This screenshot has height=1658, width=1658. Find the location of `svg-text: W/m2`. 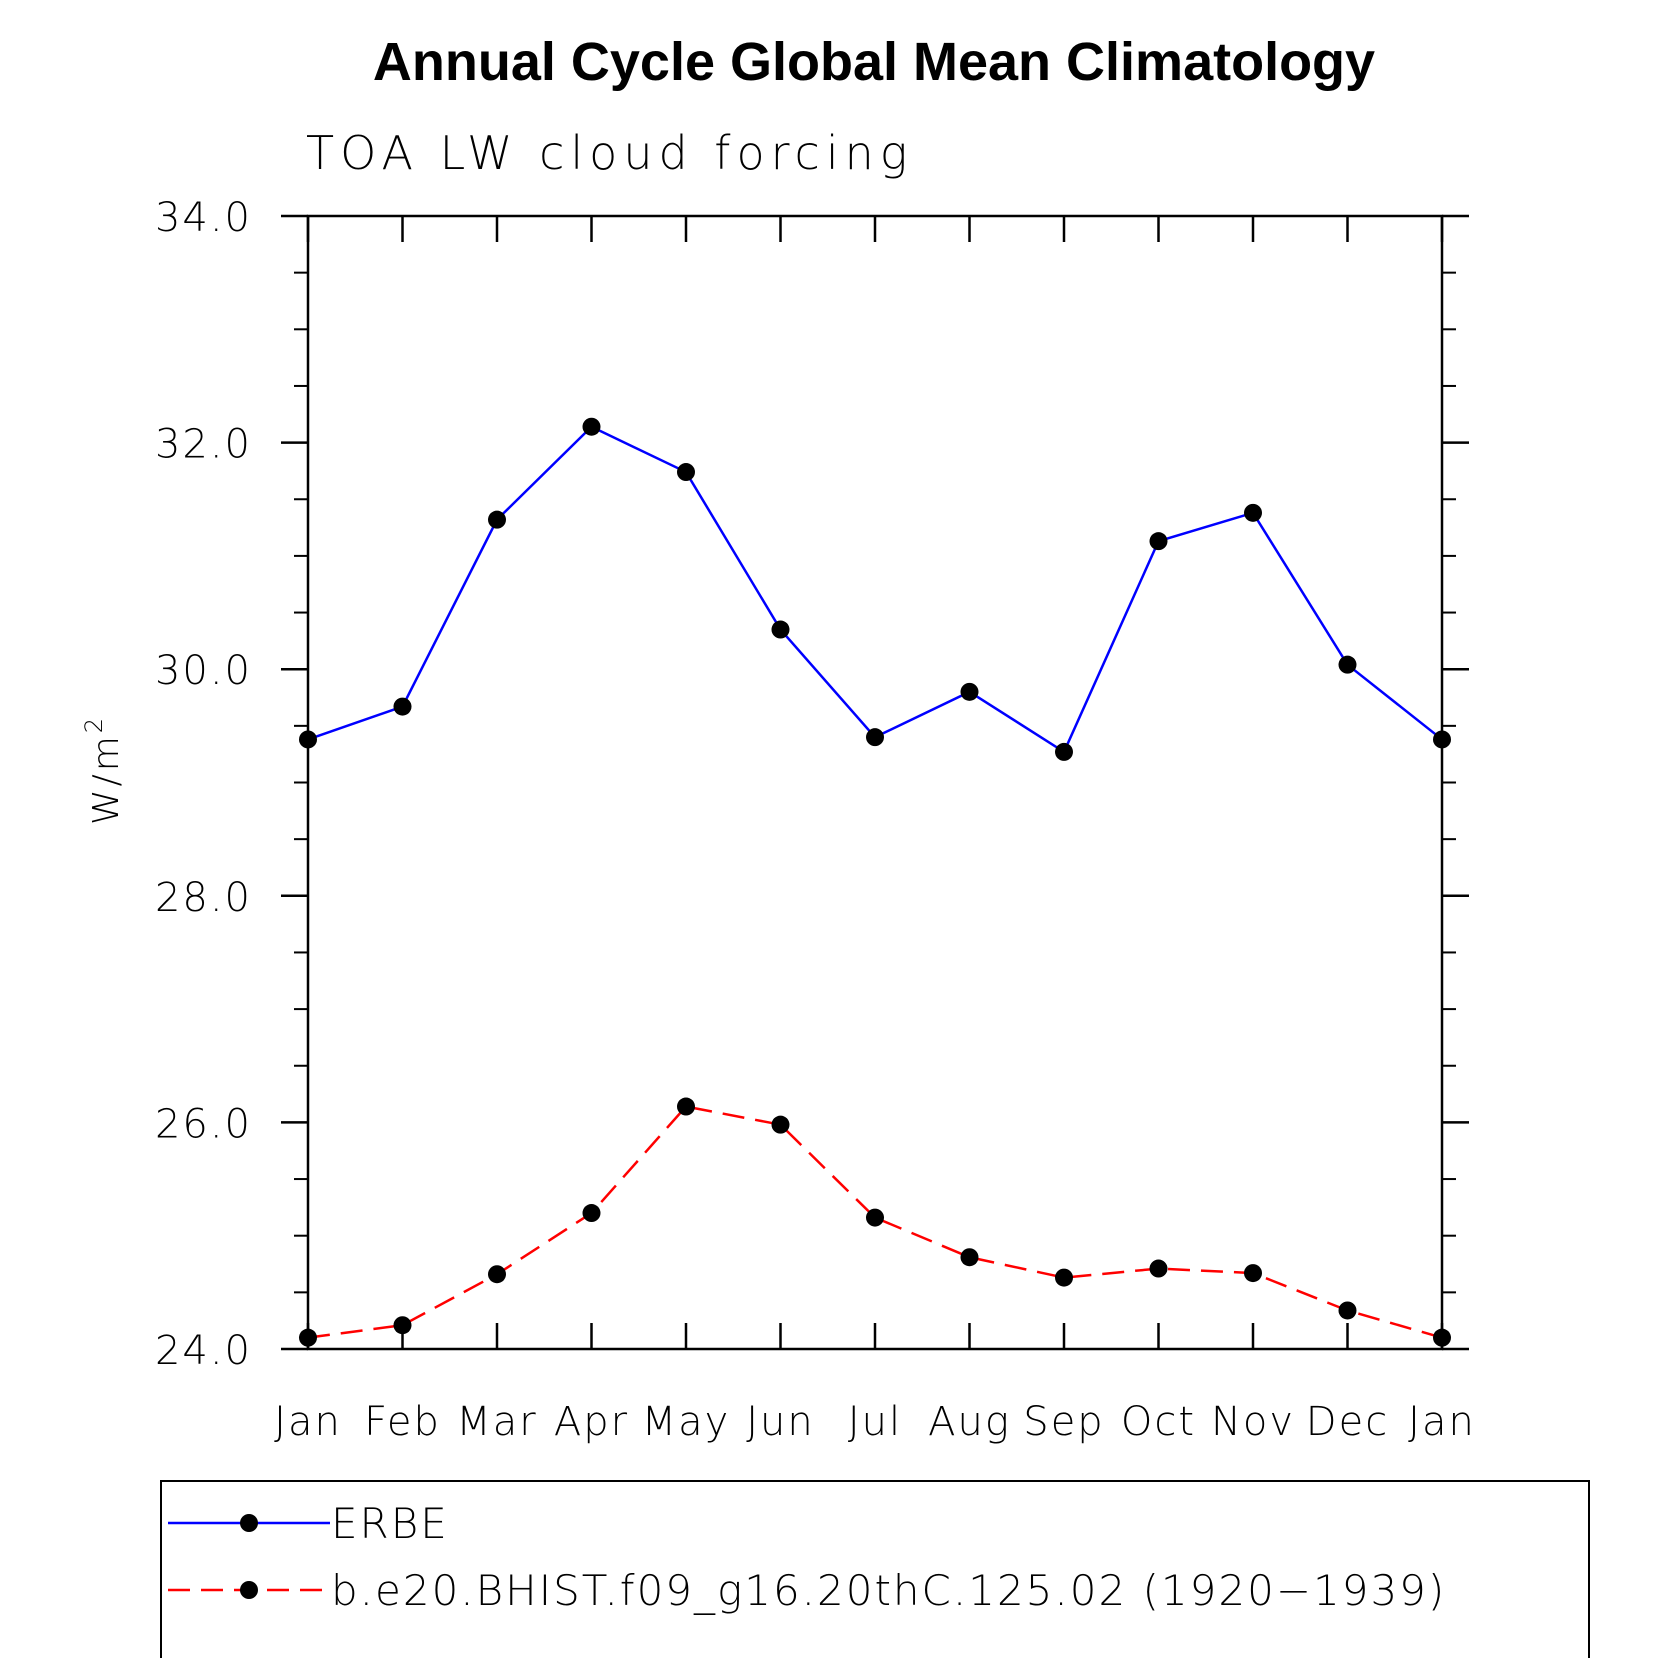

svg-text: W/m2 is located at coordinates (103, 770).